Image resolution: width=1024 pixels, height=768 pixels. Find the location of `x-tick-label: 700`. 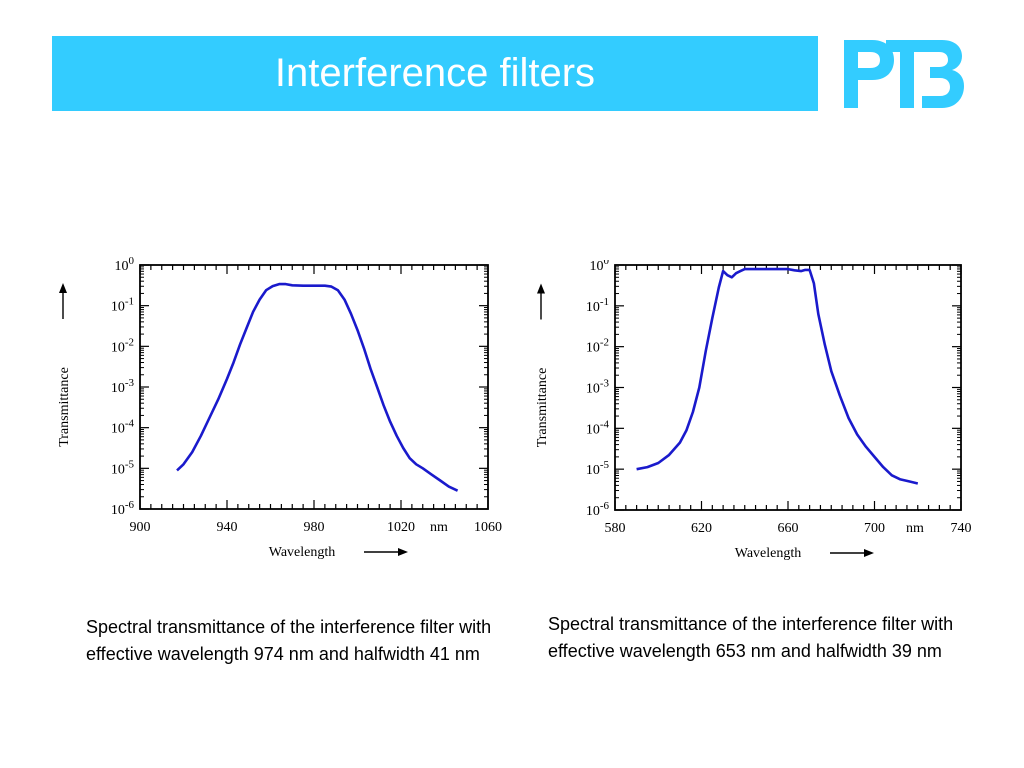

x-tick-label: 700 is located at coordinates (874, 528).